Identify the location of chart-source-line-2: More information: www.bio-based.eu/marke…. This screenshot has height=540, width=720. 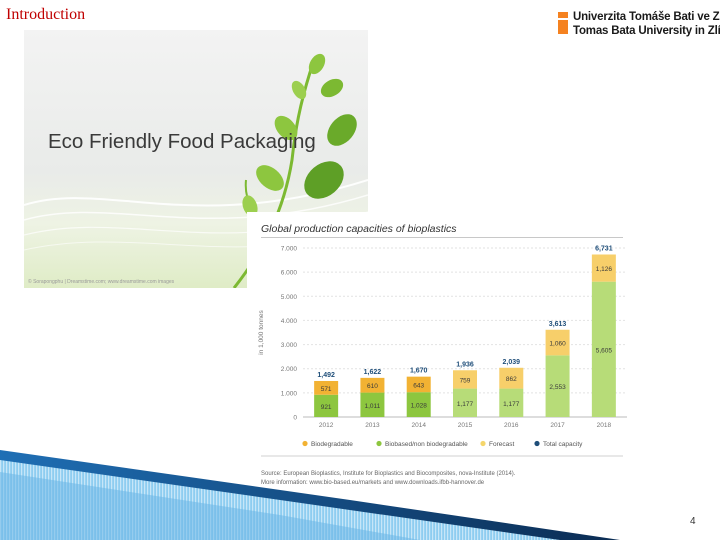
(373, 483).